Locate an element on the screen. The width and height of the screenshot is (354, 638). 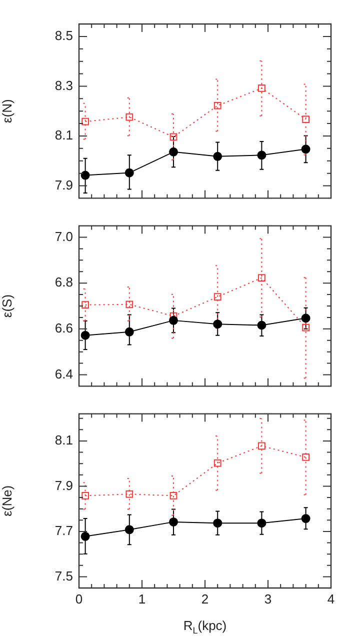
x-tick-label: 0 is located at coordinates (79, 598).